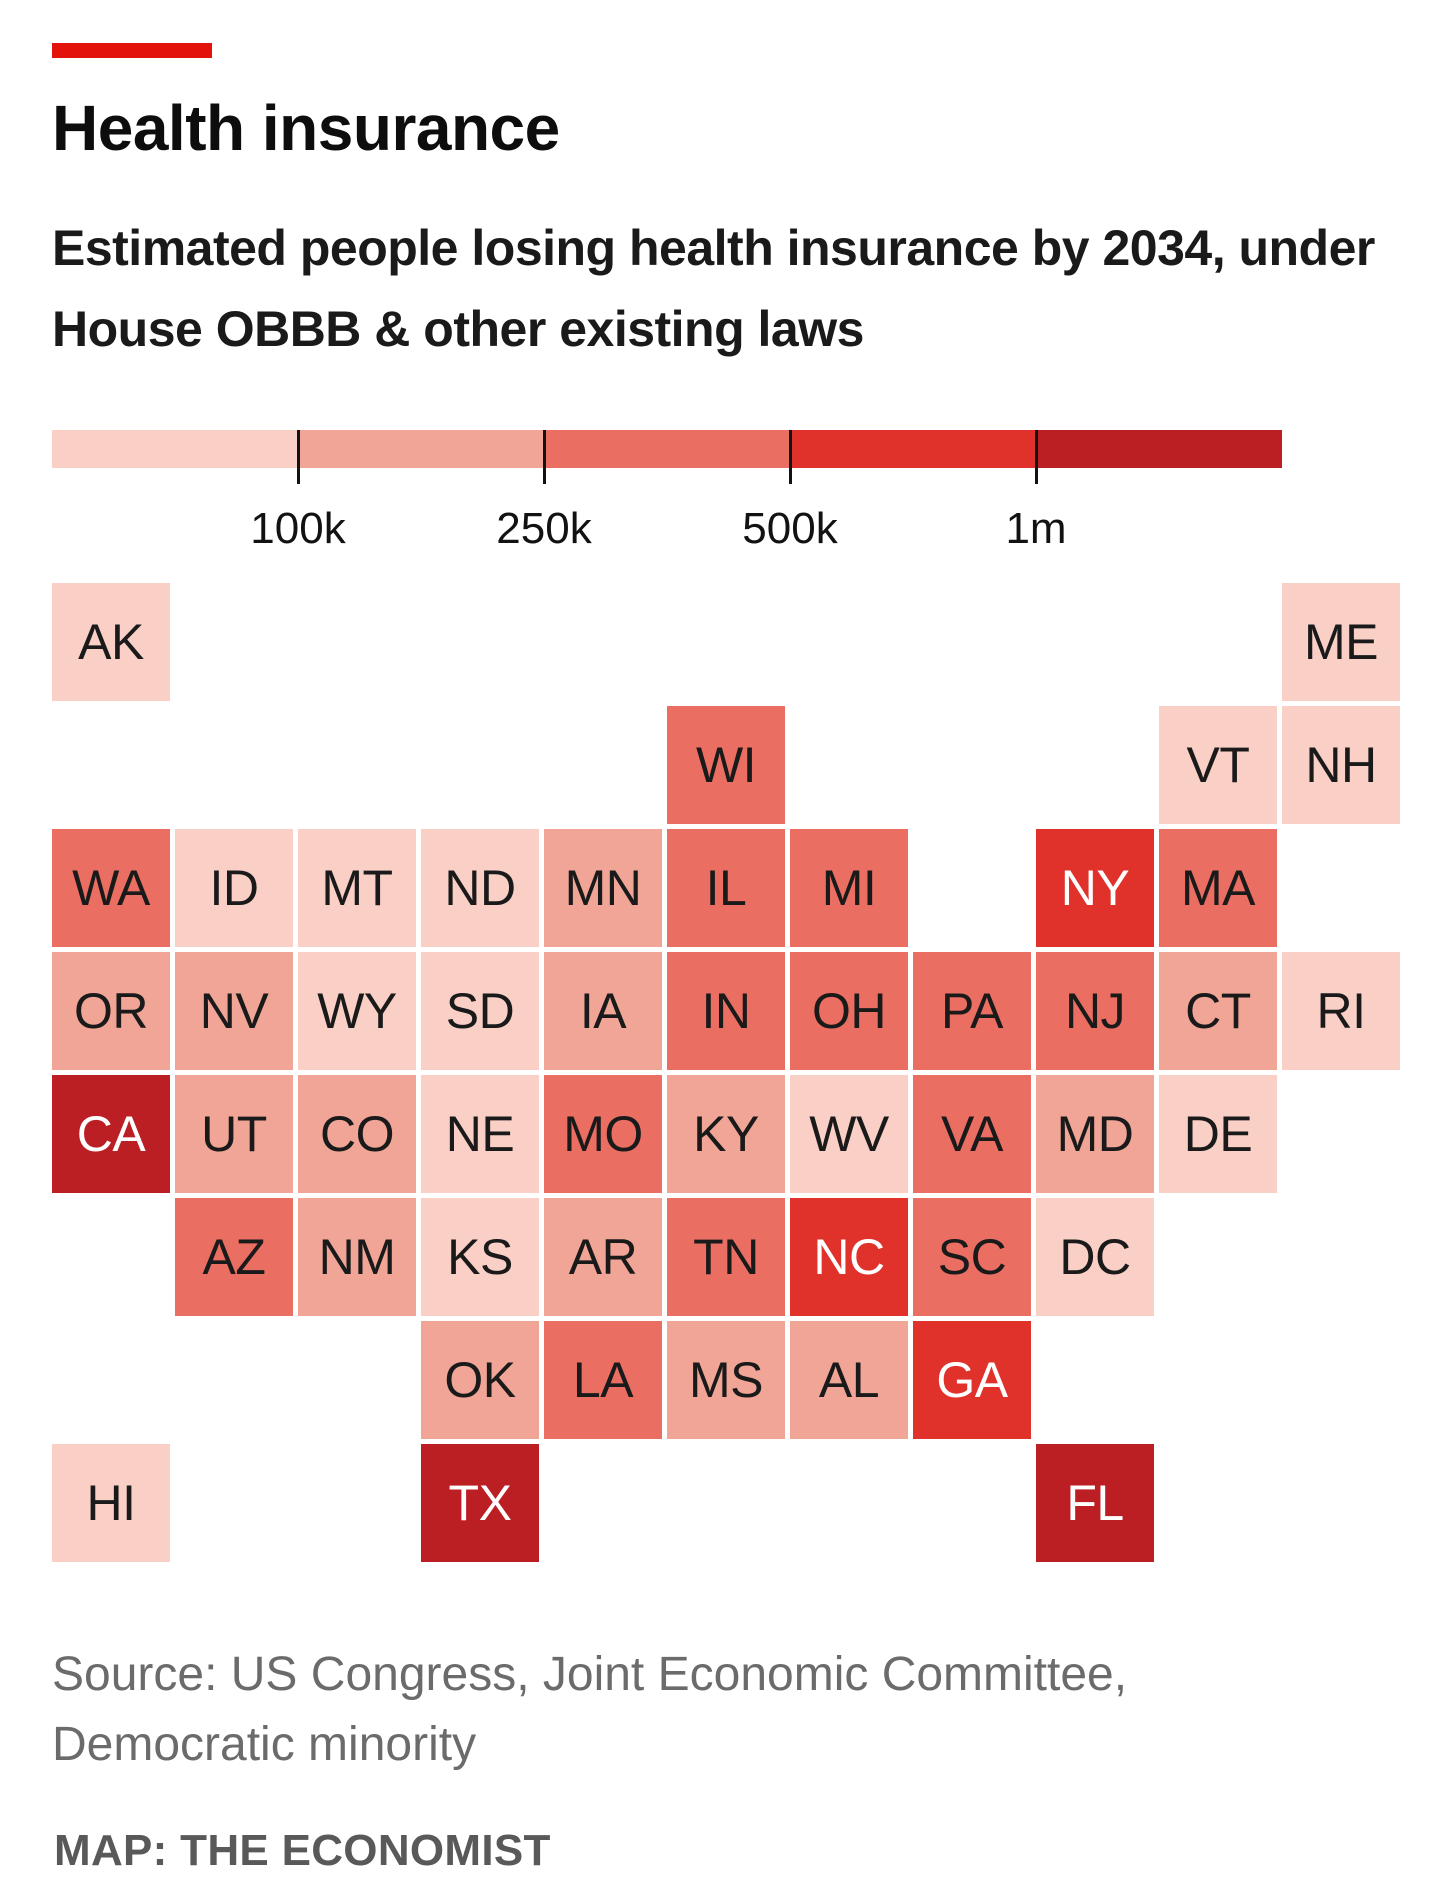 The width and height of the screenshot is (1456, 1900). Describe the element at coordinates (1095, 1134) in the screenshot. I see `state-tile-md: MD` at that location.